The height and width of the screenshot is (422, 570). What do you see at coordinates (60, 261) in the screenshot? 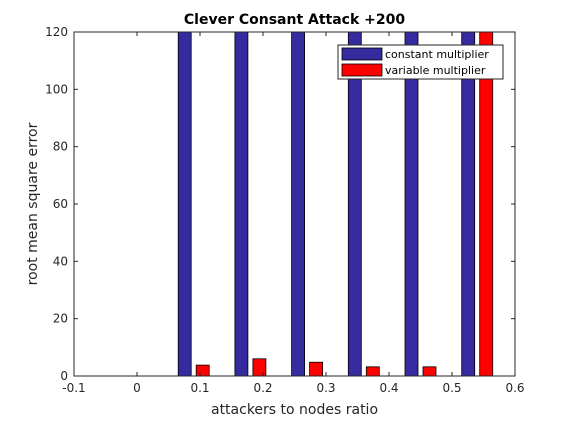
I see `y-tick-label-2: 40` at bounding box center [60, 261].